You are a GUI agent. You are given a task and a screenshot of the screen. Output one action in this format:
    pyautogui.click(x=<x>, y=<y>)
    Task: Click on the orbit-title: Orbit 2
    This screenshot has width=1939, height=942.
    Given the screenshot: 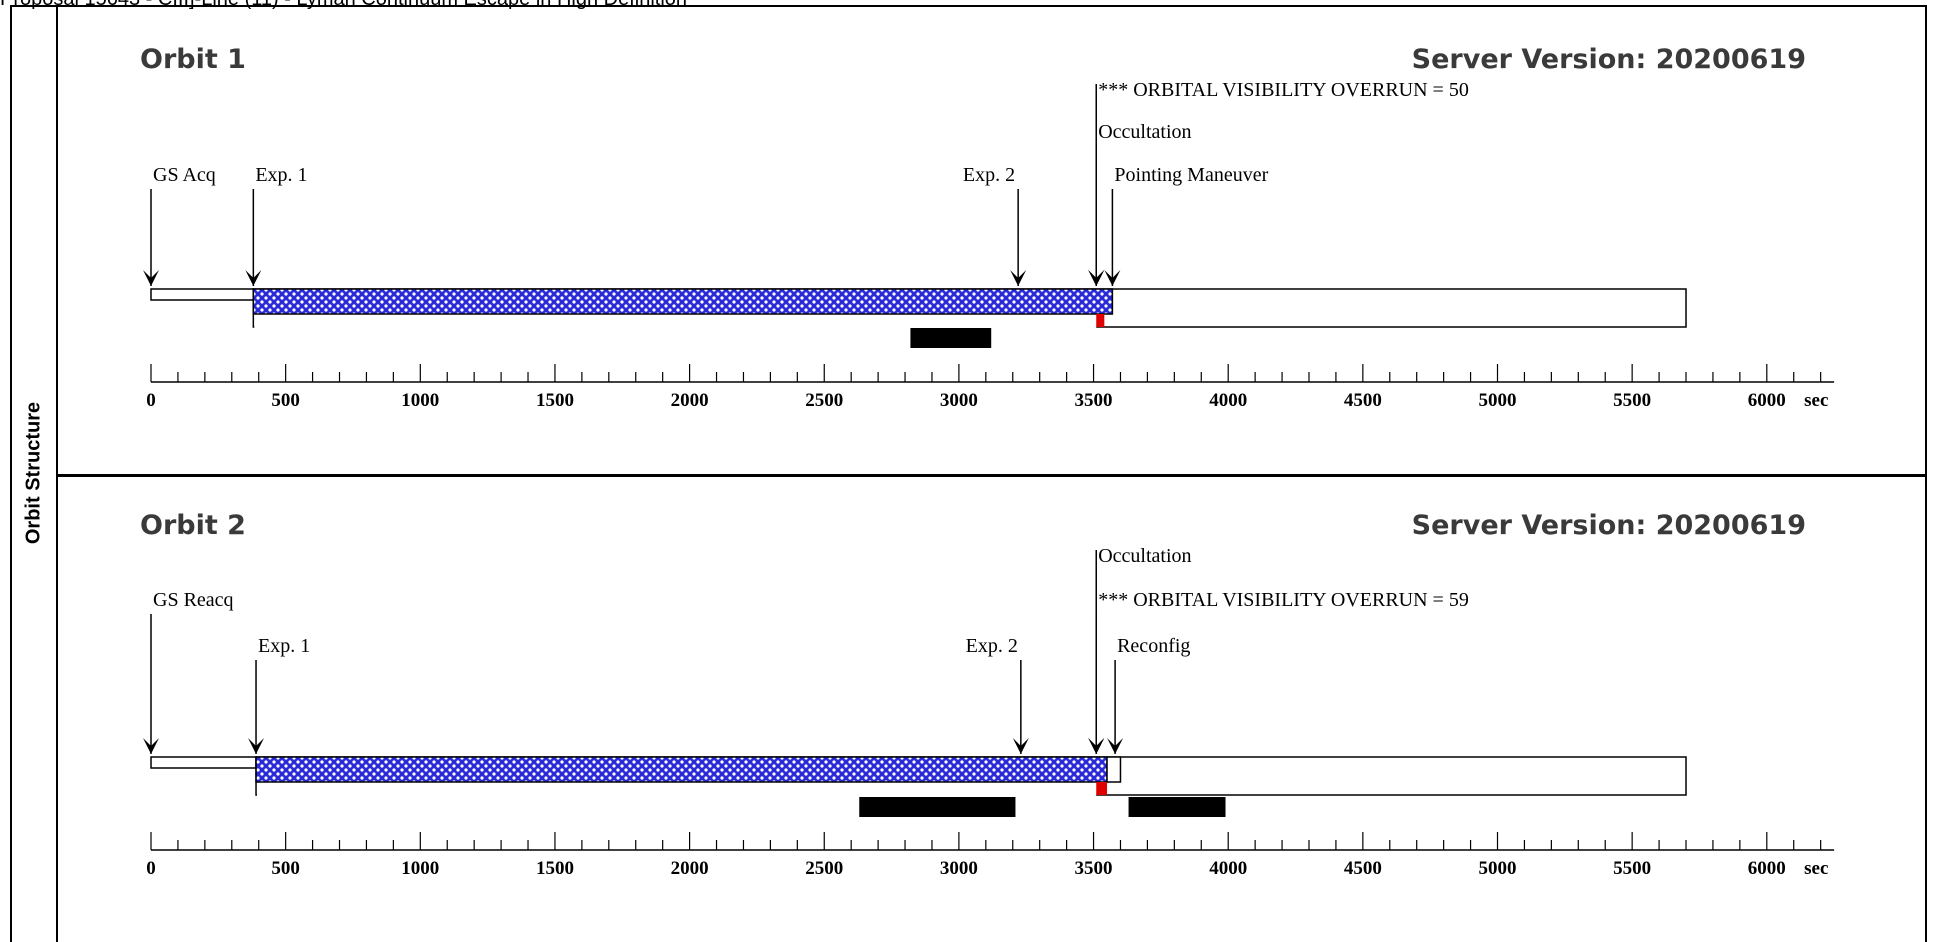 What is the action you would take?
    pyautogui.click(x=193, y=525)
    